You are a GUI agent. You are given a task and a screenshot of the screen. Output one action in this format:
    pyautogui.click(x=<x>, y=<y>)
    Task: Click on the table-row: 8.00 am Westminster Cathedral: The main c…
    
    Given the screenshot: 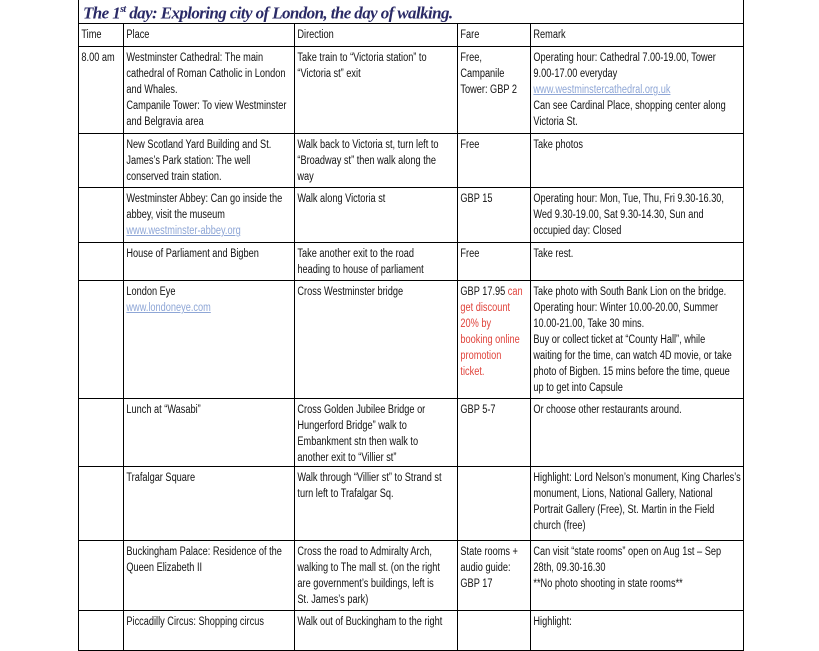 What is the action you would take?
    pyautogui.click(x=411, y=90)
    